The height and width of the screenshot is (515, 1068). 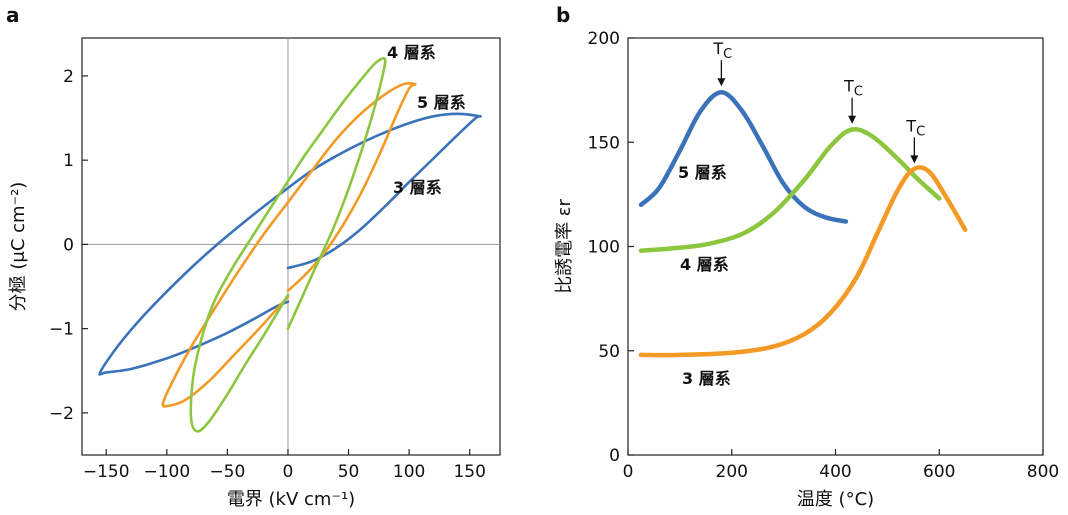 What do you see at coordinates (68, 161) in the screenshot?
I see `y-tick-label: 1` at bounding box center [68, 161].